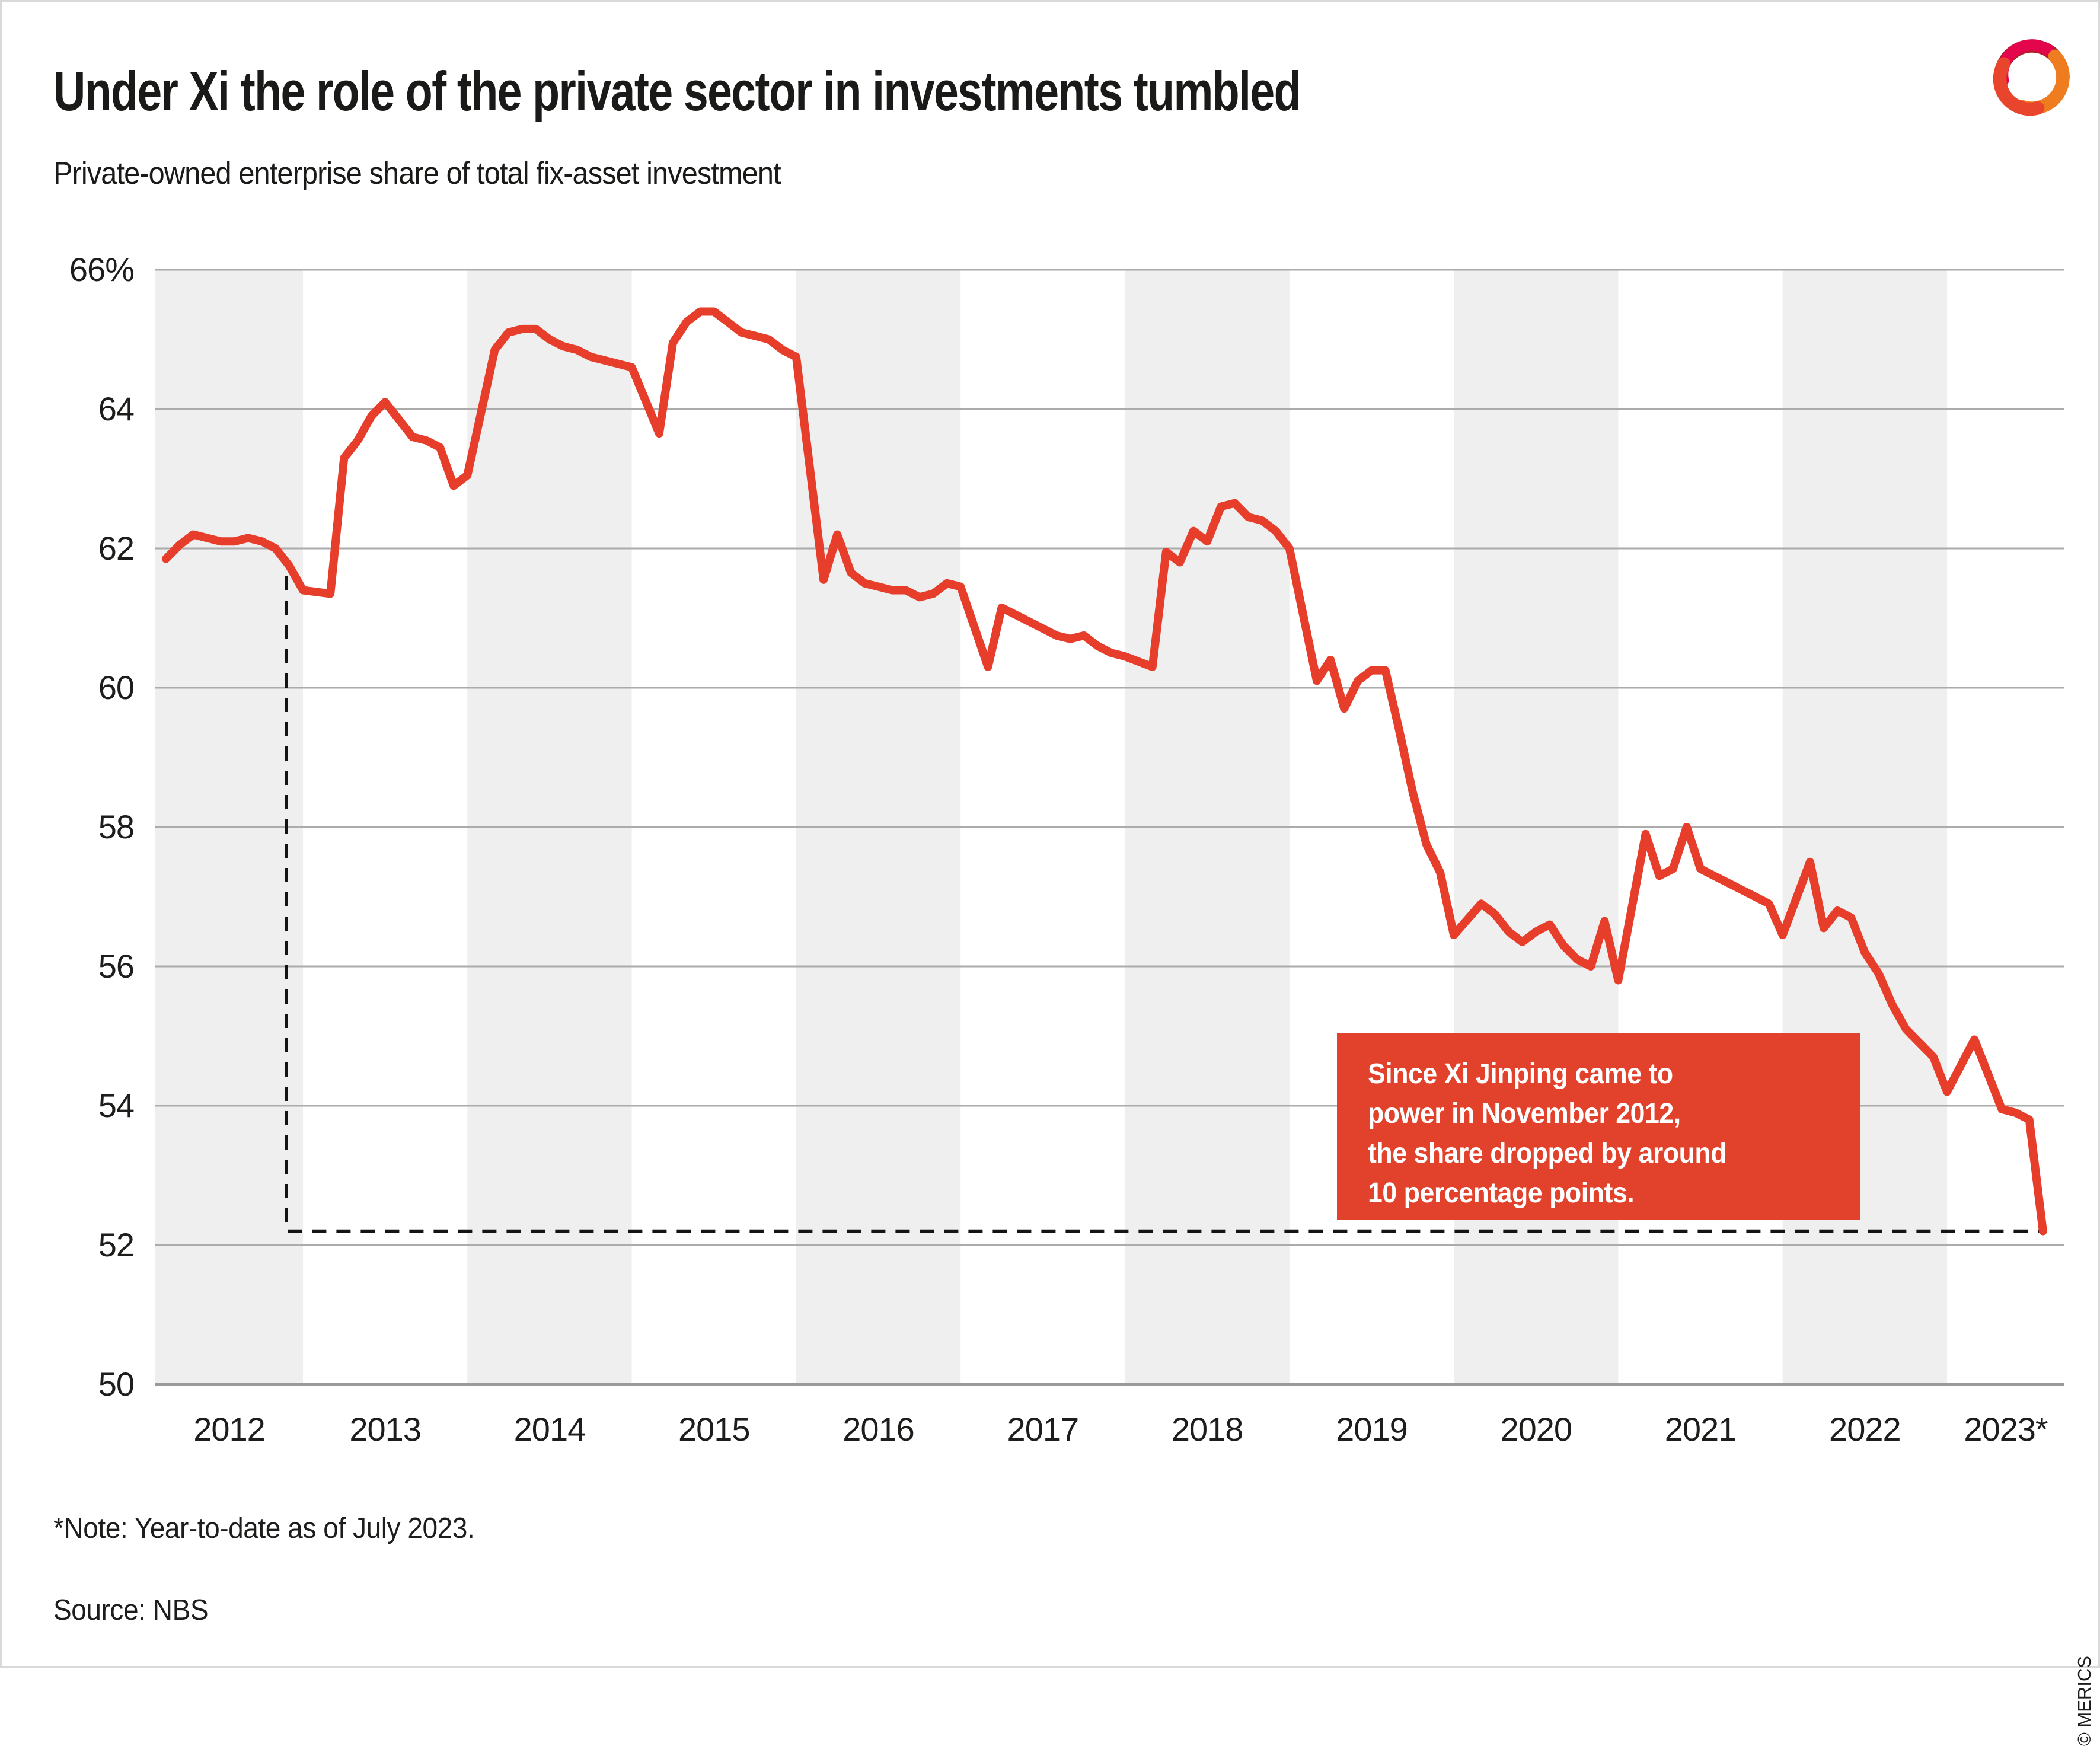  What do you see at coordinates (264, 1528) in the screenshot?
I see `footnote: *Note: Year-to-date as of July 2023.` at bounding box center [264, 1528].